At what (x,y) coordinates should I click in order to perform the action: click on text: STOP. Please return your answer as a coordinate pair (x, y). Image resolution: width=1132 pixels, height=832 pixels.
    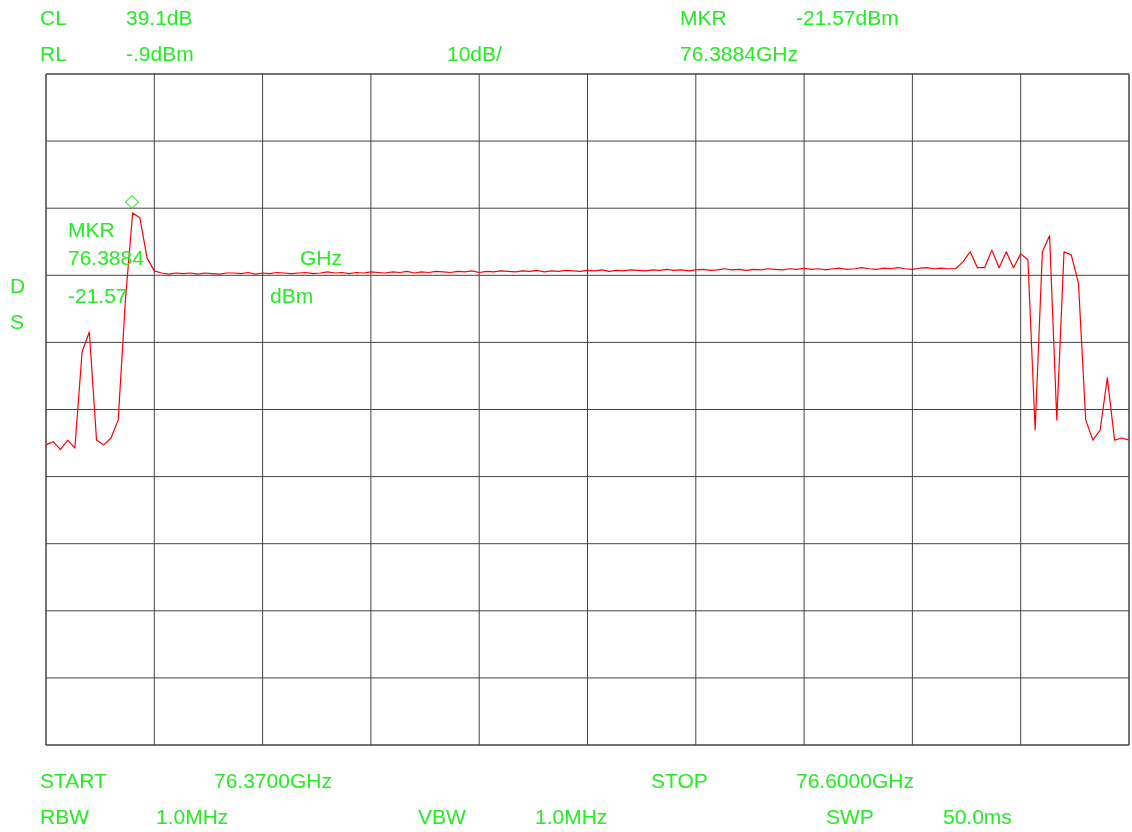
    Looking at the image, I should click on (679, 781).